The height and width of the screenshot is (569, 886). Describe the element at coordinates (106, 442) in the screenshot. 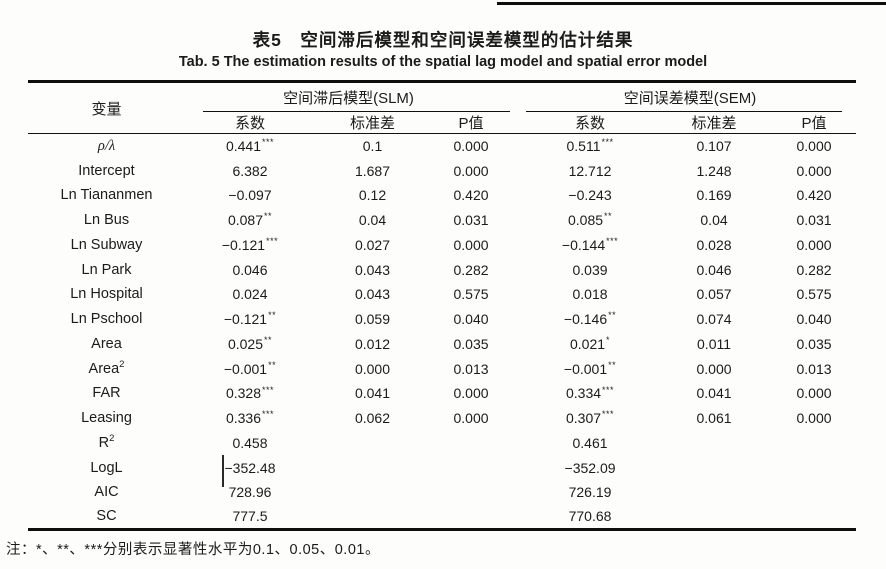

I see `variable-name: R2` at that location.